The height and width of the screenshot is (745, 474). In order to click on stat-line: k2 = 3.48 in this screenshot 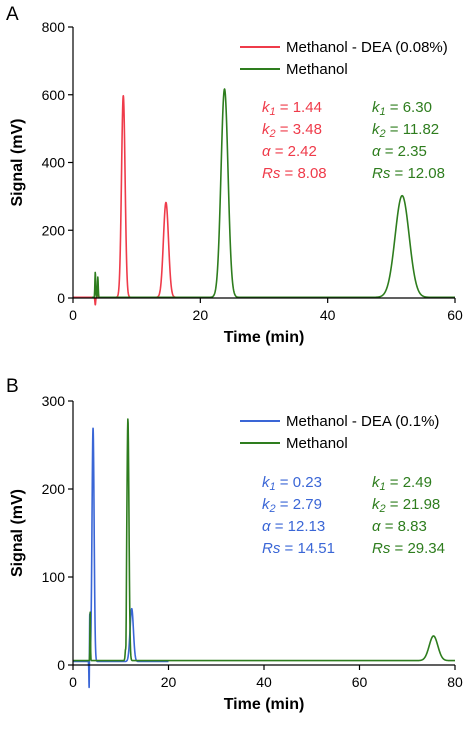, I will do `click(292, 130)`.